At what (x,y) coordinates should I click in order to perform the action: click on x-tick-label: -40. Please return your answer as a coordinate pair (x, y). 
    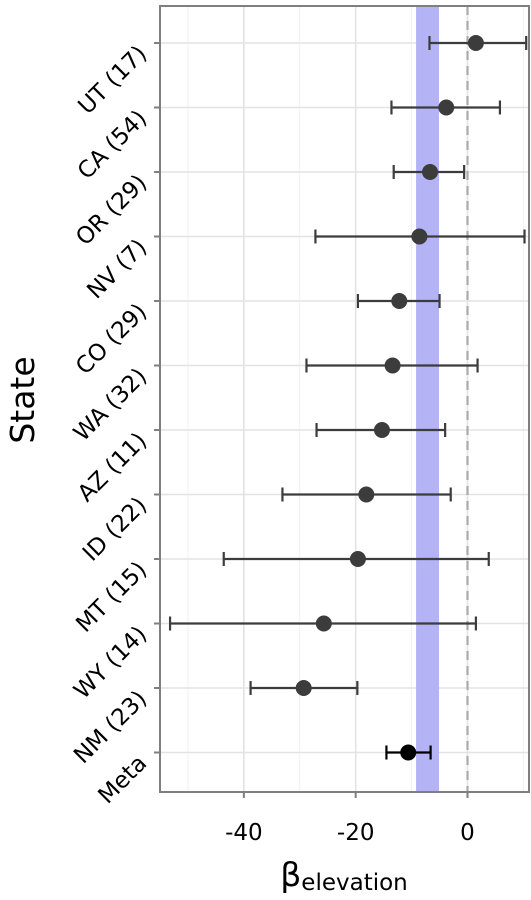
    Looking at the image, I should click on (244, 833).